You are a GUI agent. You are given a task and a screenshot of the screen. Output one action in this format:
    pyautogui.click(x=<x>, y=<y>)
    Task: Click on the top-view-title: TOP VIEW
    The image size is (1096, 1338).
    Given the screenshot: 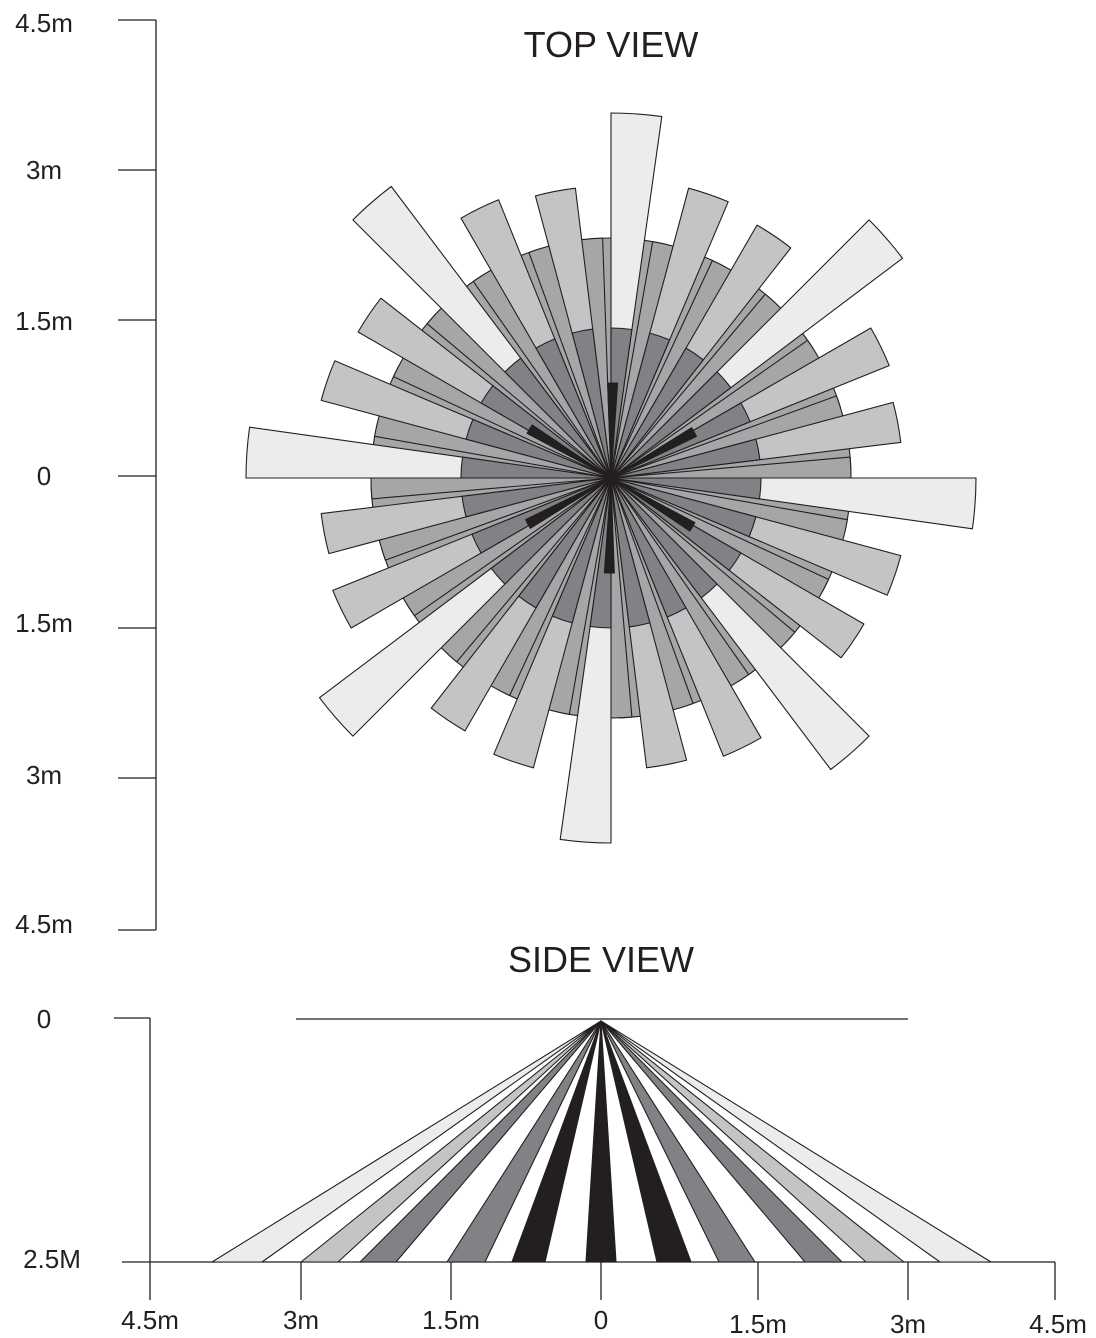 What is the action you would take?
    pyautogui.click(x=611, y=44)
    